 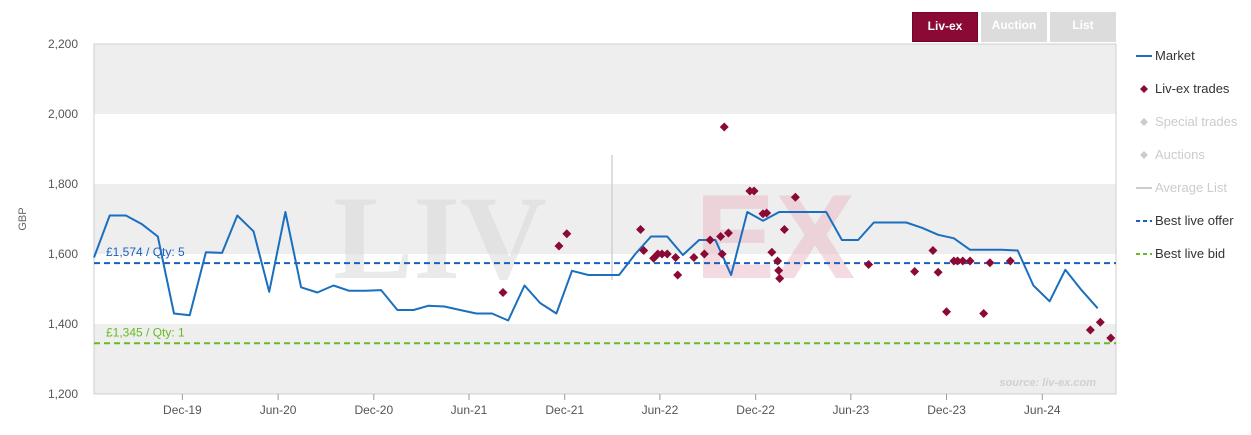 What do you see at coordinates (1083, 27) in the screenshot?
I see `tab-list: List` at bounding box center [1083, 27].